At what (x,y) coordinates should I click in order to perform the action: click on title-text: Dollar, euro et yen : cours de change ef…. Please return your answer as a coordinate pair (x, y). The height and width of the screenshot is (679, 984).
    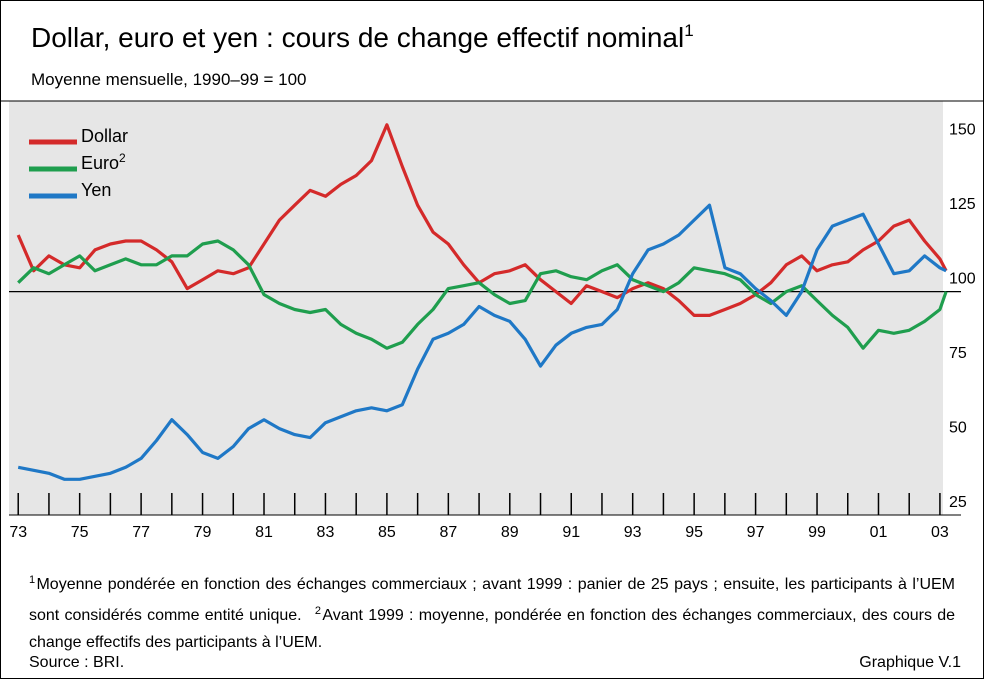
    Looking at the image, I should click on (357, 37).